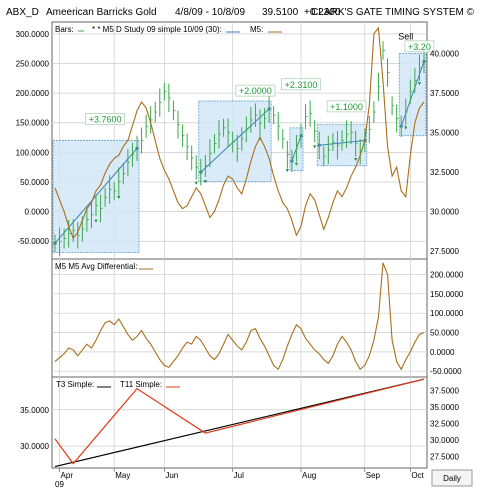 The height and width of the screenshot is (495, 479). What do you see at coordinates (34, 410) in the screenshot?
I see `average-left-tick-label: 35.0000` at bounding box center [34, 410].